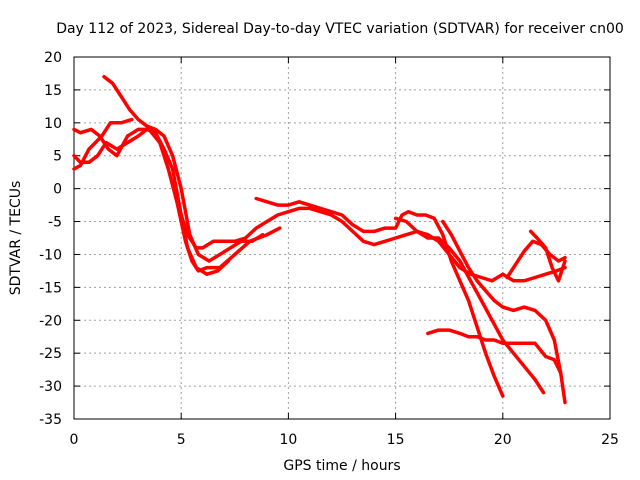  What do you see at coordinates (53, 124) in the screenshot?
I see `y-tick-label: 10` at bounding box center [53, 124].